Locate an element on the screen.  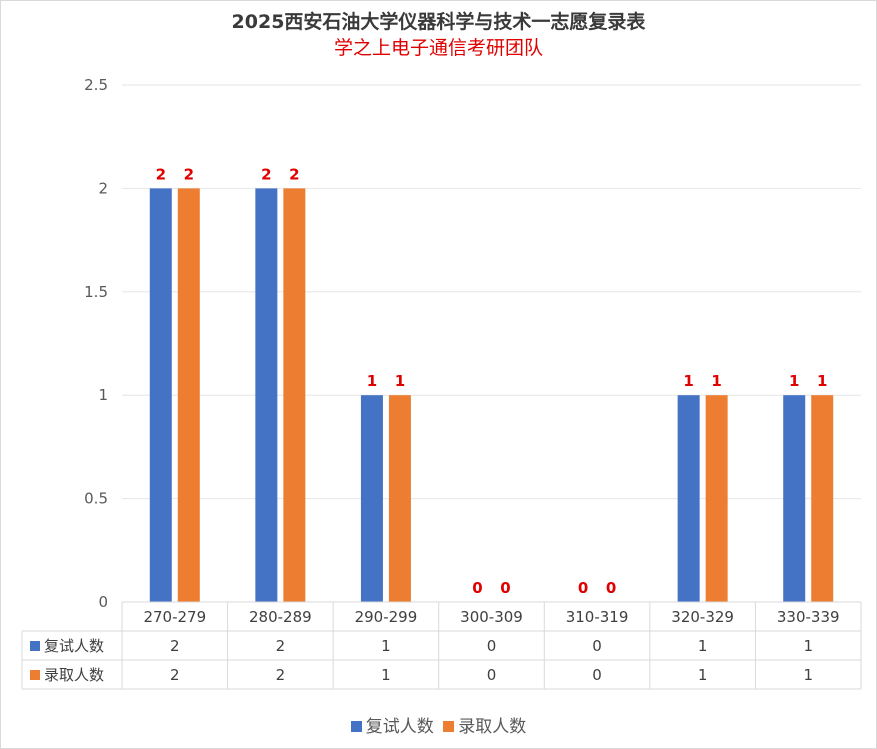
x-tick-label: 270-279 is located at coordinates (174, 617).